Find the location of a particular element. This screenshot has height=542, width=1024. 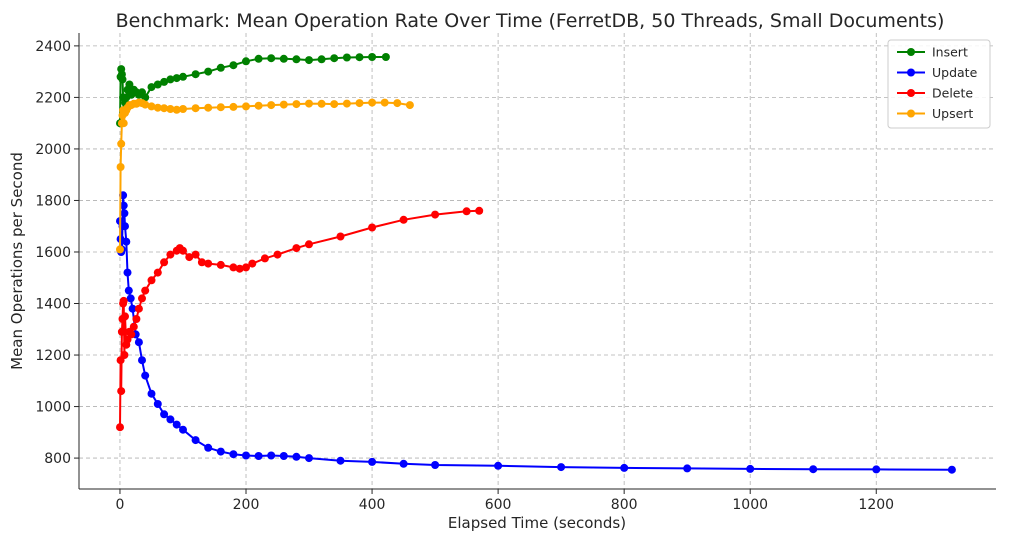

y-tick-label: 1800 is located at coordinates (53, 201).